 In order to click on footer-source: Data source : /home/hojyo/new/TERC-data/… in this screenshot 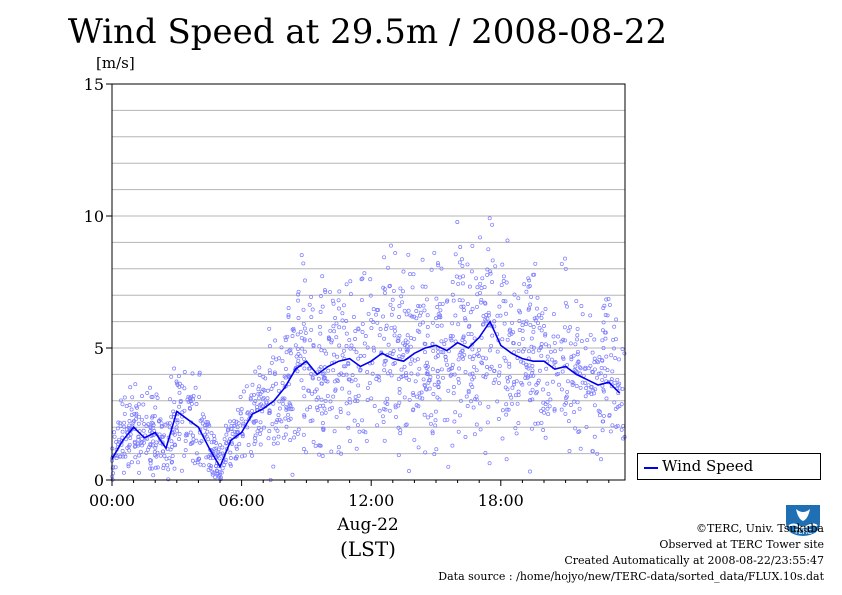, I will do `click(631, 576)`.